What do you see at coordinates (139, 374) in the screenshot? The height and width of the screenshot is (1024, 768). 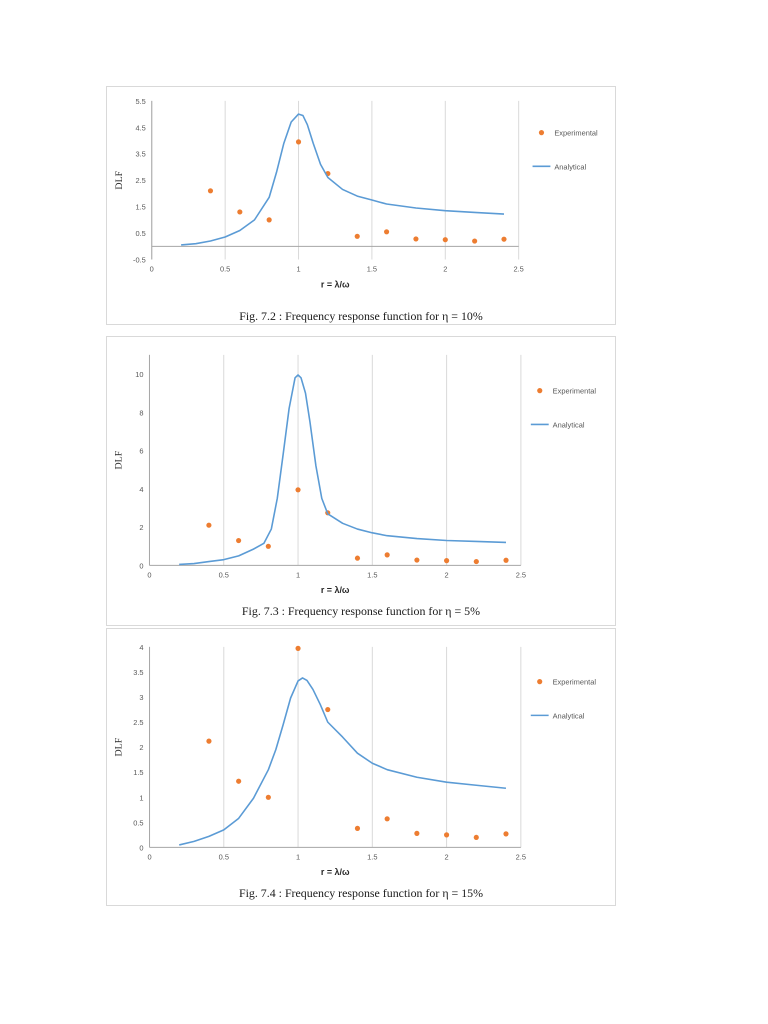 I see `y-tick-label: 10` at bounding box center [139, 374].